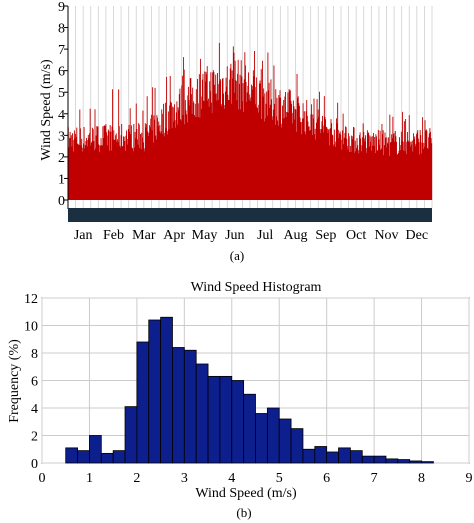 The height and width of the screenshot is (523, 474). What do you see at coordinates (34, 409) in the screenshot?
I see `histogram-y-tick-label: 4` at bounding box center [34, 409].